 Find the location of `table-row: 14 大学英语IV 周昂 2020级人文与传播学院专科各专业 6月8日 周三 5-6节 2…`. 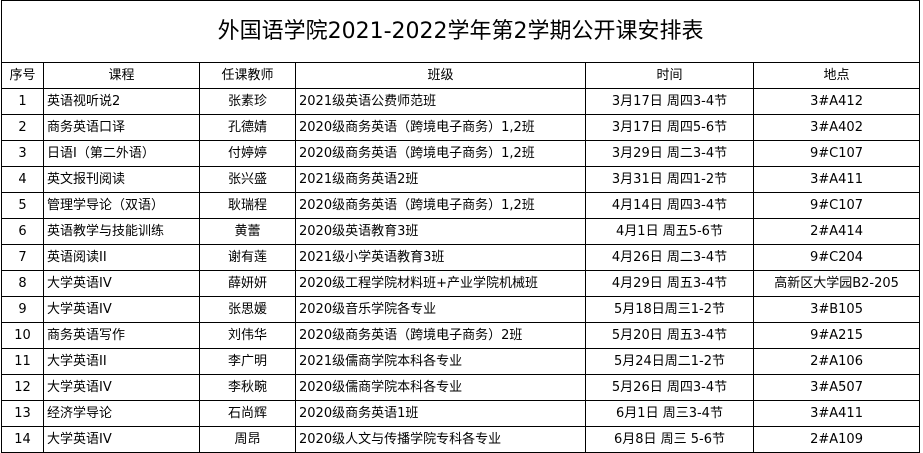

table-row: 14 大学英语IV 周昂 2020级人文与传播学院专科各专业 6月8日 周三 5-6节 2… is located at coordinates (461, 439).